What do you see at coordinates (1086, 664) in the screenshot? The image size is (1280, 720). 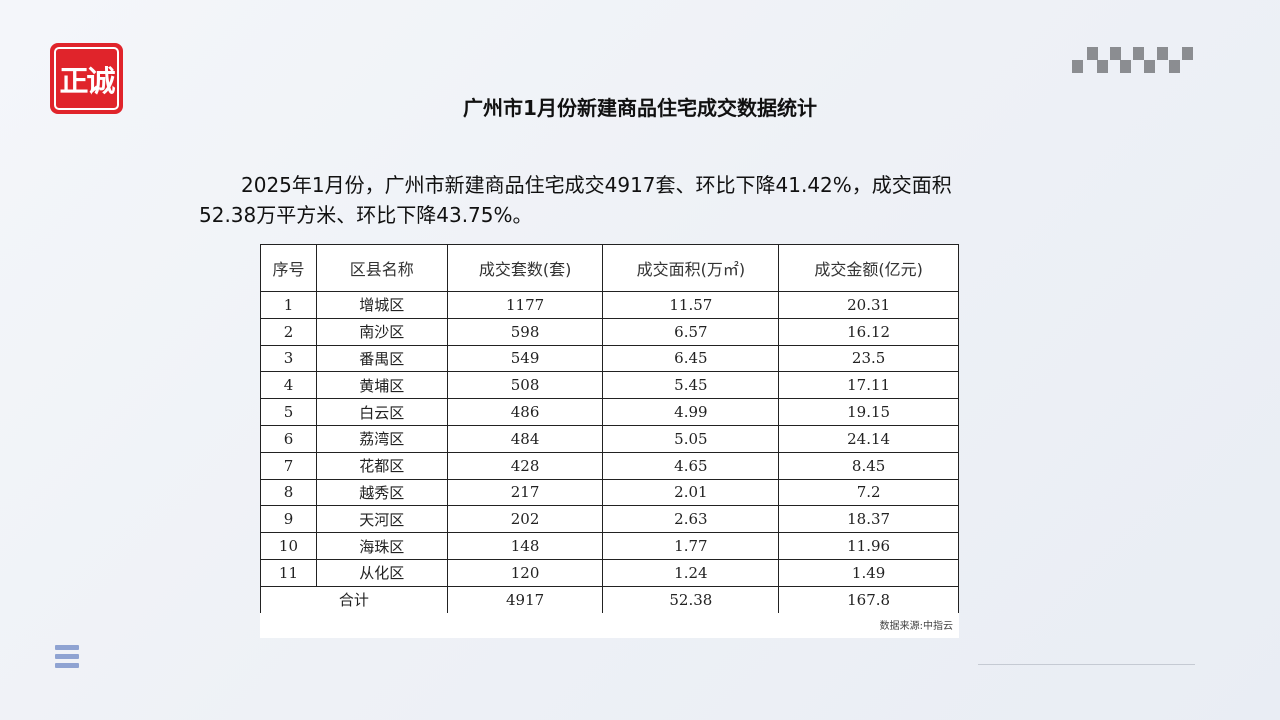 I see `divider-line` at bounding box center [1086, 664].